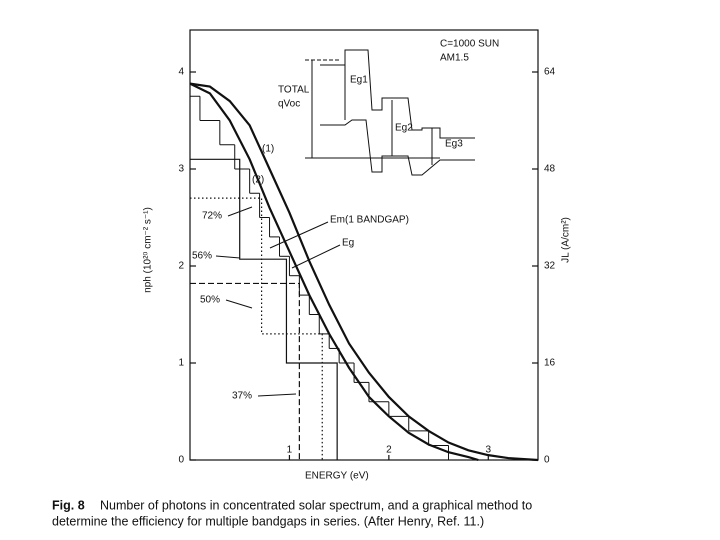 This screenshot has width=720, height=540. I want to click on annotation: 37%, so click(242, 396).